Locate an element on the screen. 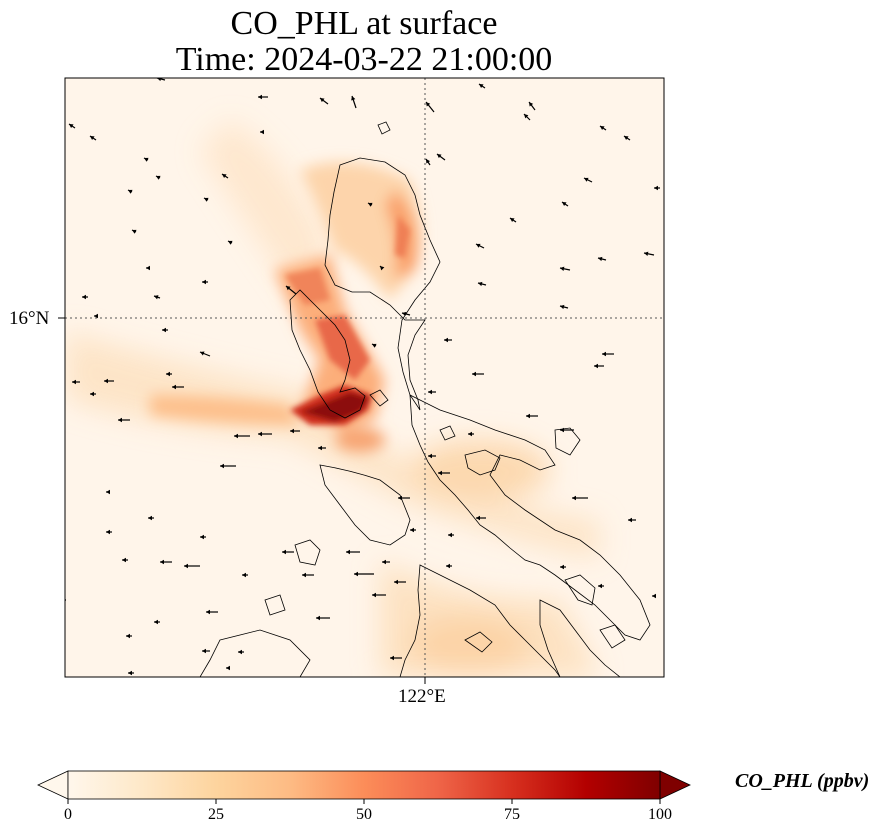 This screenshot has width=885, height=836. lon-tick-label: 122°E is located at coordinates (422, 696).